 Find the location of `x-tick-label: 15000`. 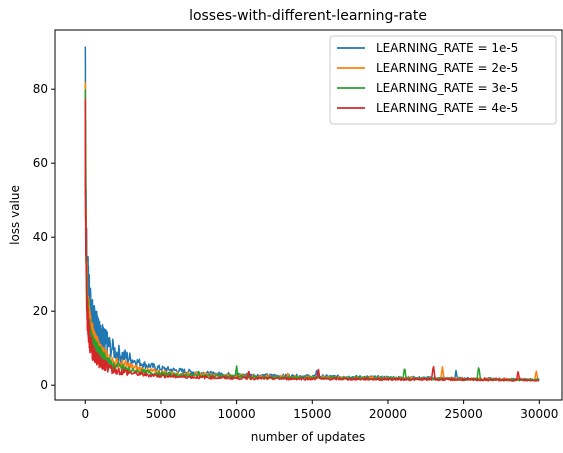

x-tick-label: 15000 is located at coordinates (312, 414).